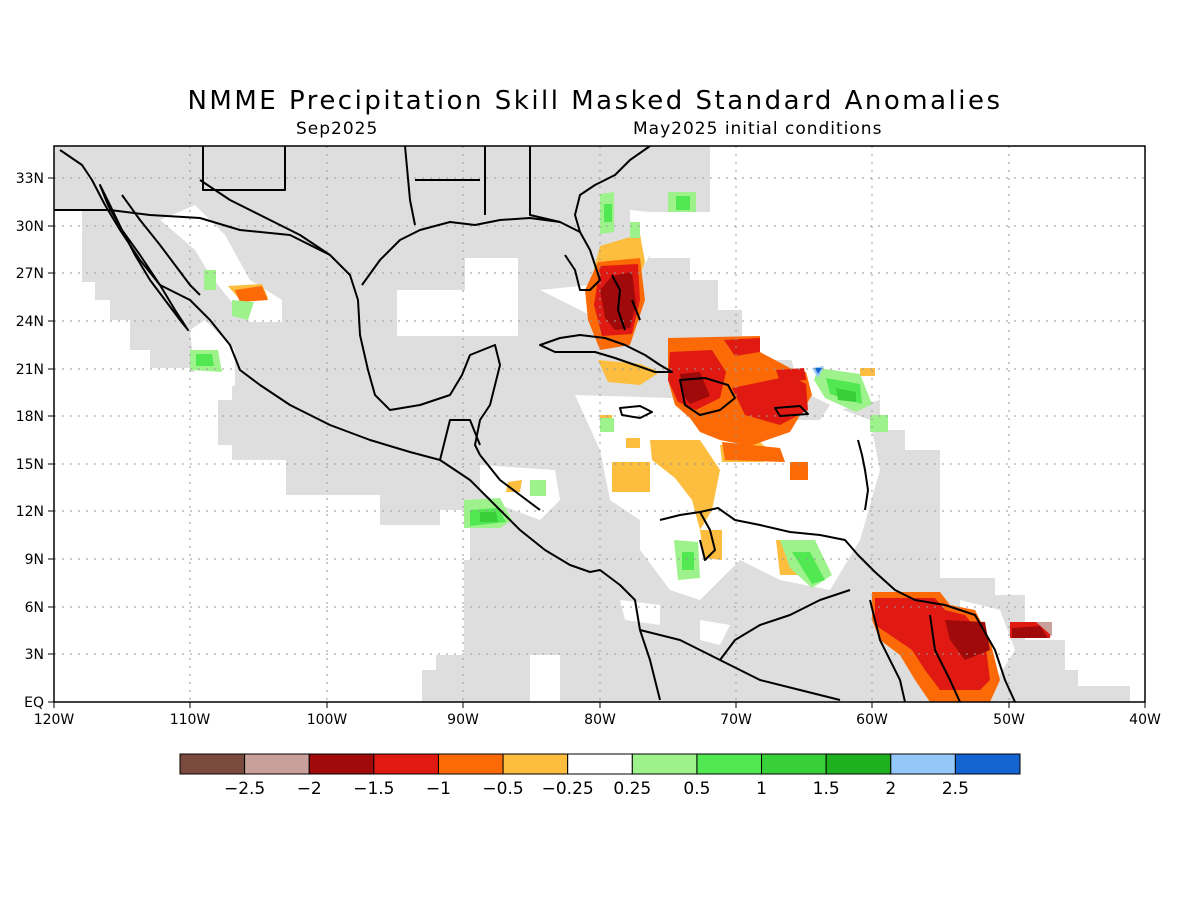 This screenshot has height=900, width=1200. What do you see at coordinates (438, 789) in the screenshot?
I see `colorbar-label: −1` at bounding box center [438, 789].